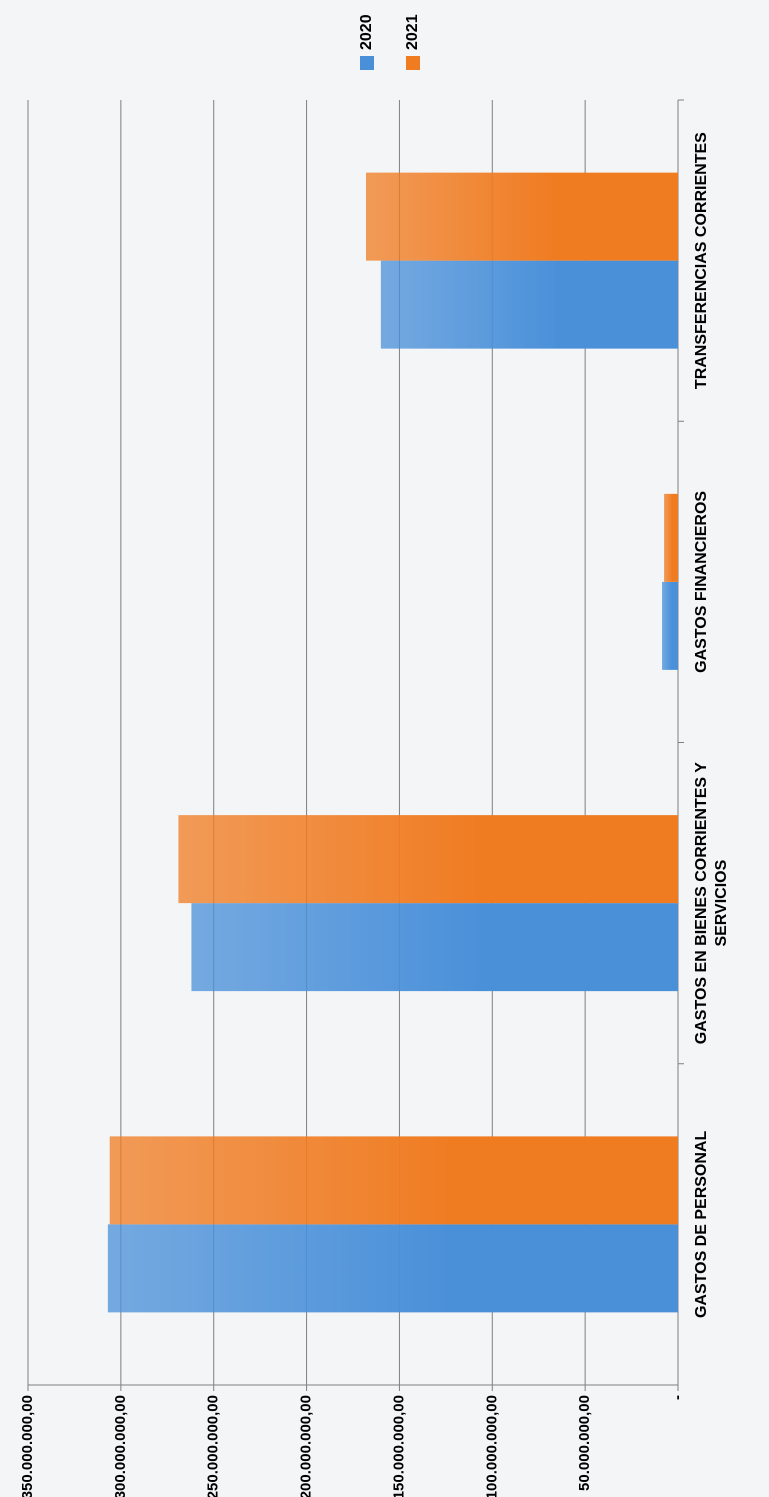  What do you see at coordinates (120, 1446) in the screenshot?
I see `y-tick-label: 300.000.000,00` at bounding box center [120, 1446].